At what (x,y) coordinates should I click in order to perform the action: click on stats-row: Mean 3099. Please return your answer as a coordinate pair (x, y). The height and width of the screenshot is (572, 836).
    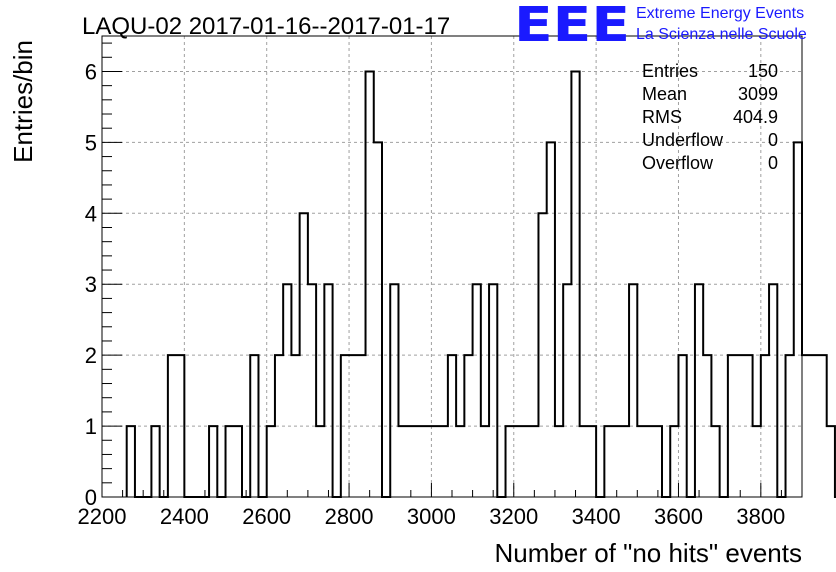
    Looking at the image, I should click on (710, 94).